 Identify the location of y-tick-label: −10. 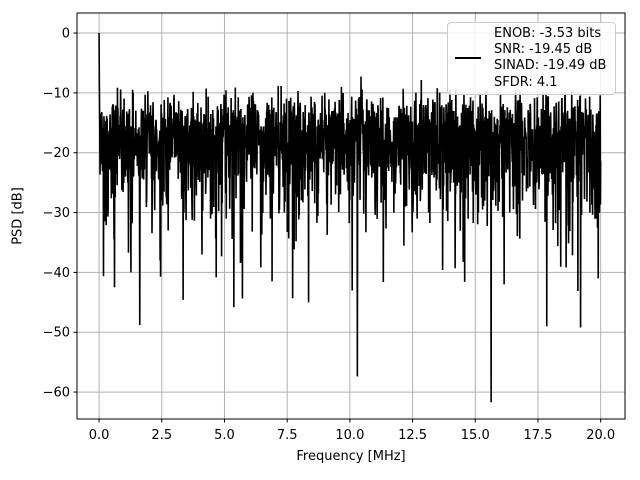
(56, 93).